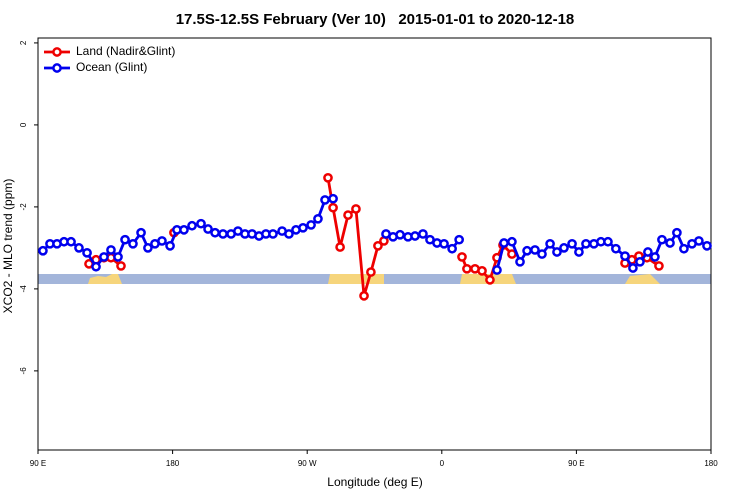 The image size is (750, 500). I want to click on y-tick-label: -6, so click(23, 371).